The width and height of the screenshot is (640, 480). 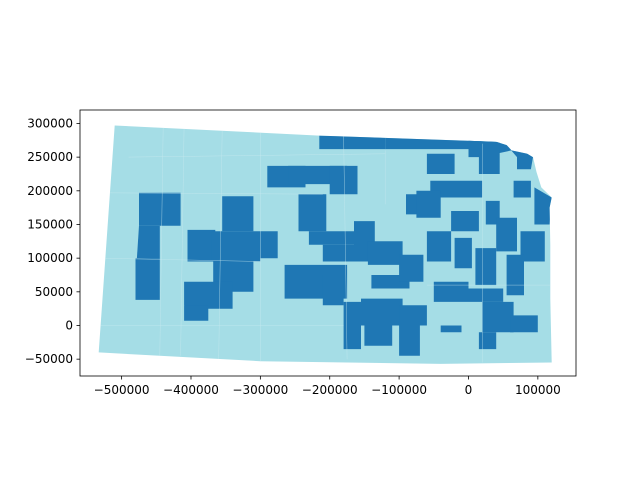 I want to click on y-tick-label: 300000, so click(x=50, y=123).